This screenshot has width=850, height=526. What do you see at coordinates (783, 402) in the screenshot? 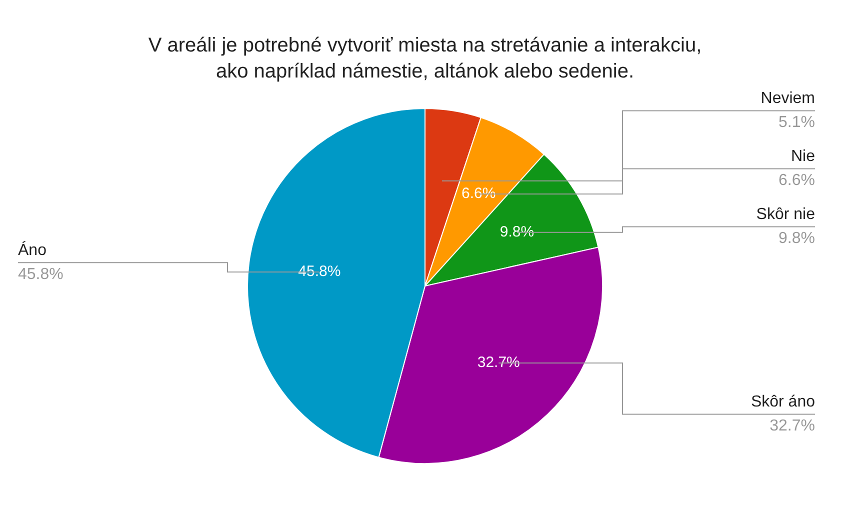
I see `slice-label: Skôr áno` at bounding box center [783, 402].